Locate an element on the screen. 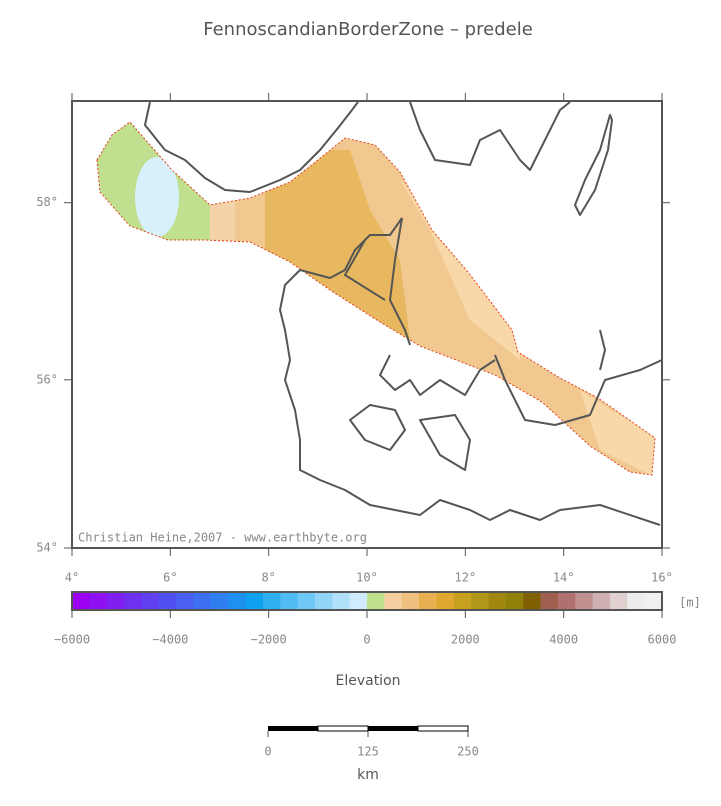 Image resolution: width=721 pixels, height=806 pixels. x-tick-label: 10° is located at coordinates (367, 578).